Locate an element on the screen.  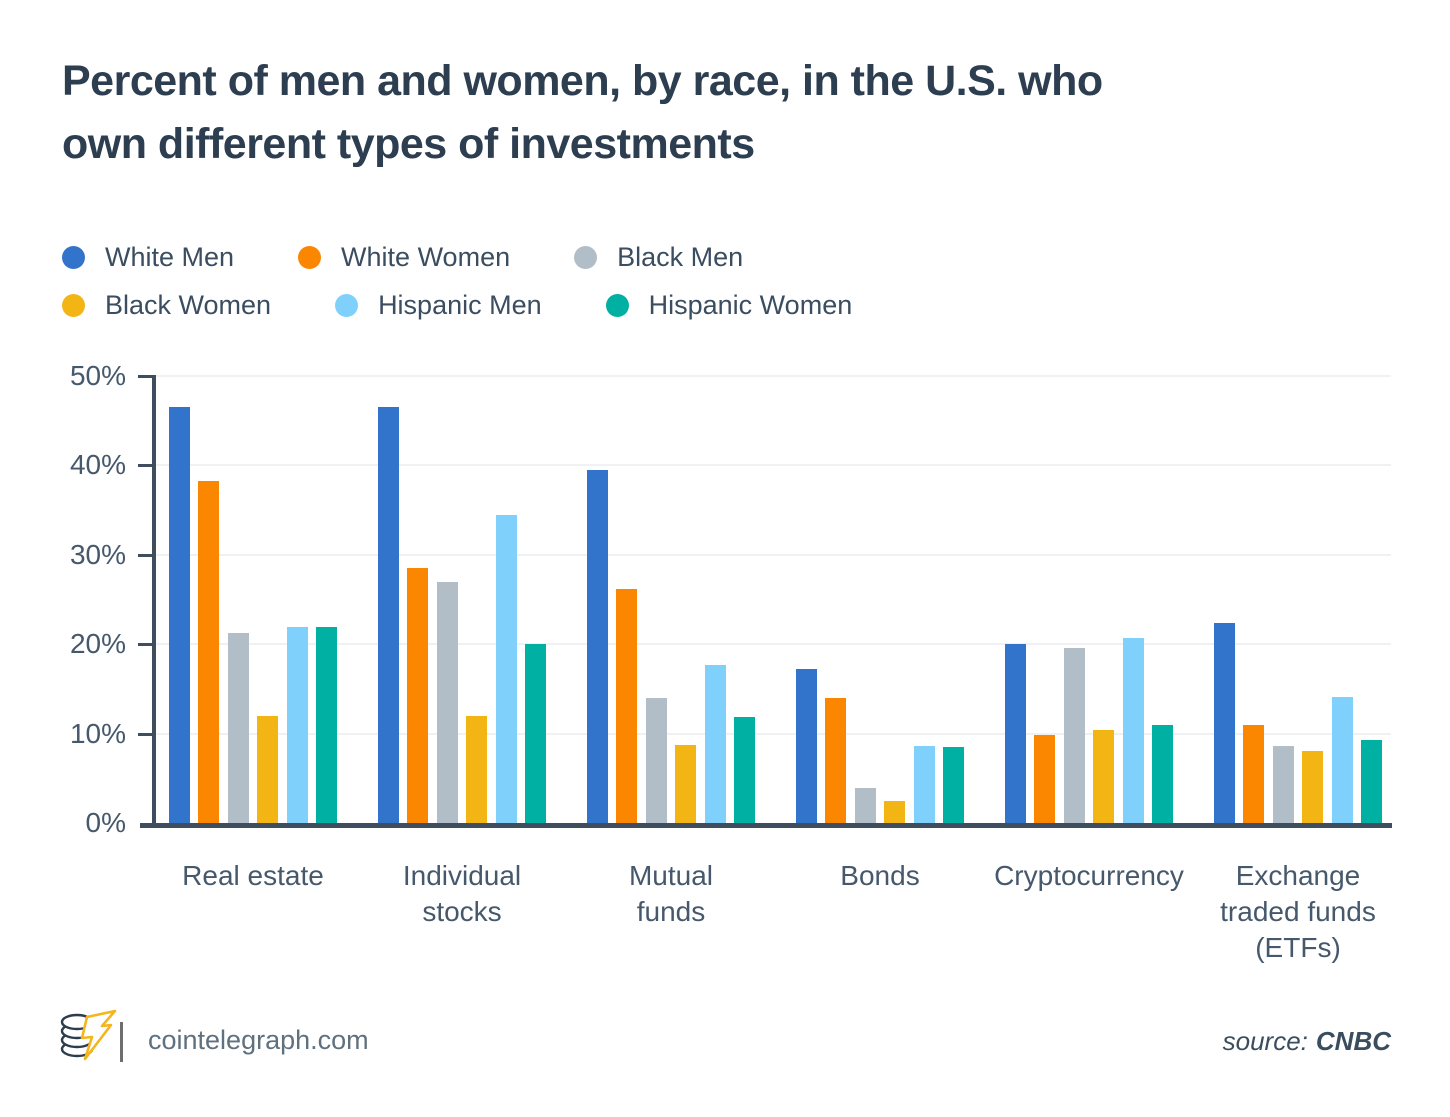
gridline-10pct is located at coordinates (773, 733).